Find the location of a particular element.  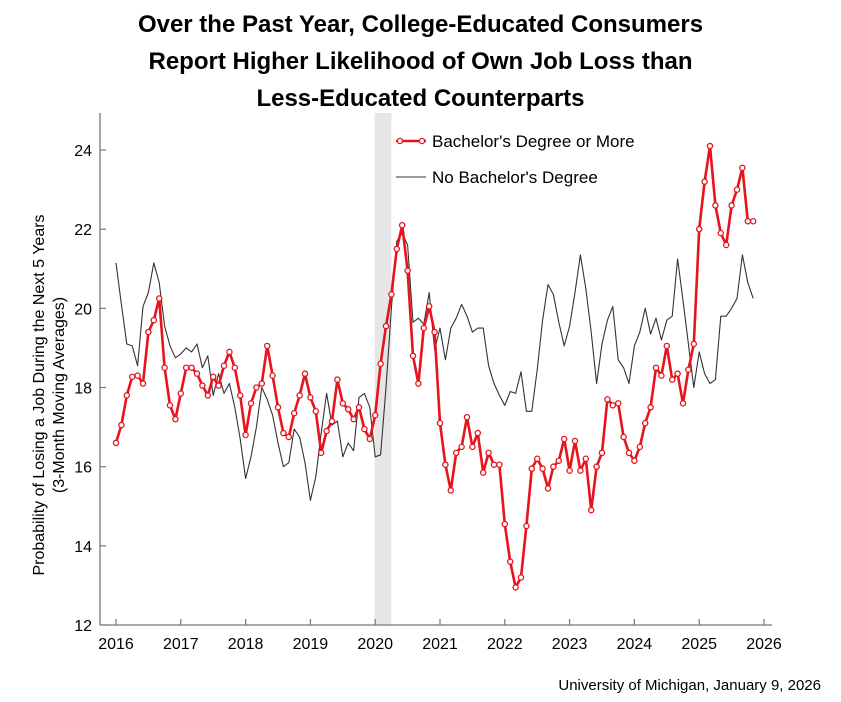

y-tick-label: 14 is located at coordinates (83, 547).